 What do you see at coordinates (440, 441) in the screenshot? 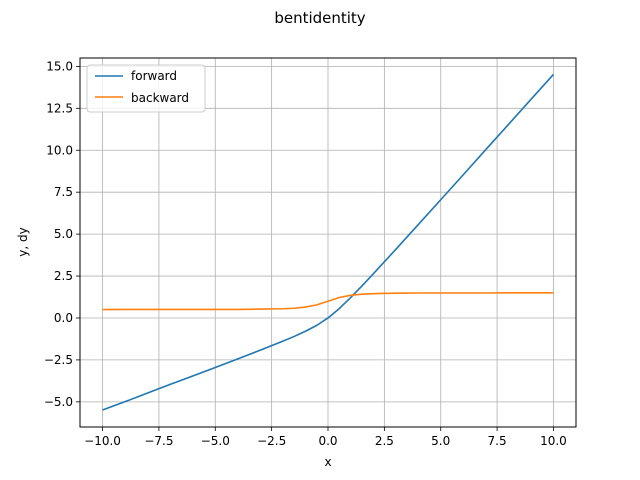
I see `x-tick-label: 5.0` at bounding box center [440, 441].